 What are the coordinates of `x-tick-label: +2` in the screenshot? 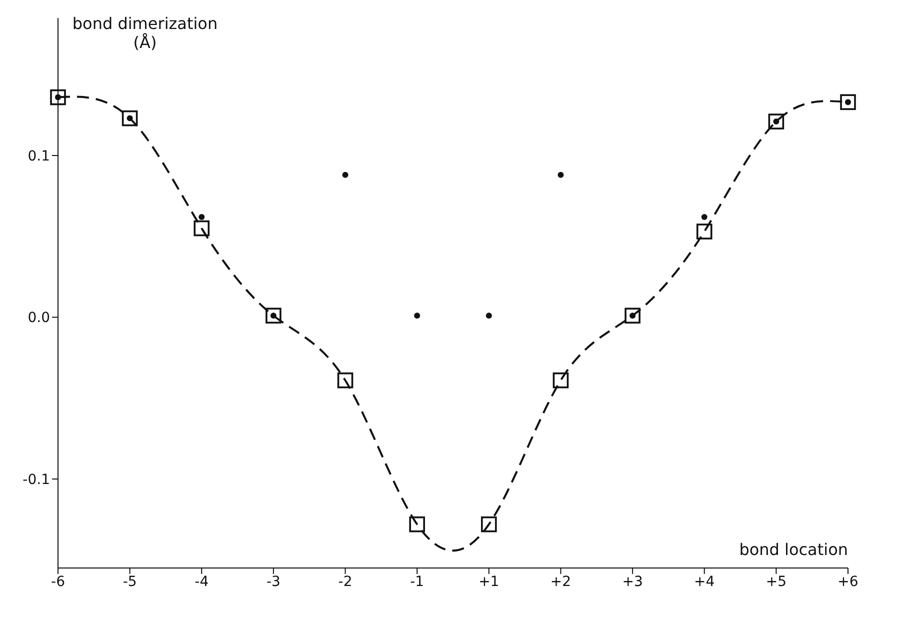 It's located at (561, 582).